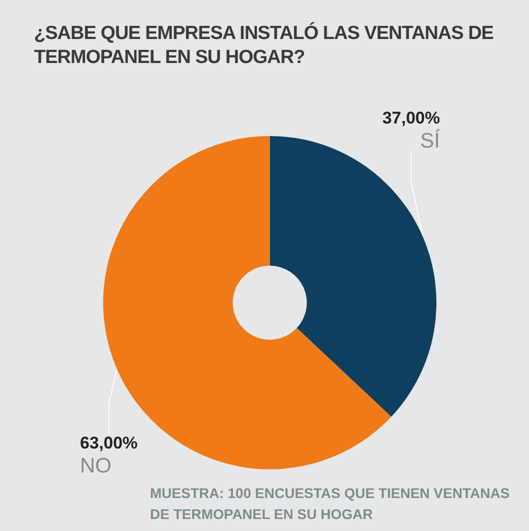  What do you see at coordinates (109, 443) in the screenshot?
I see `data-label: 63,00%` at bounding box center [109, 443].